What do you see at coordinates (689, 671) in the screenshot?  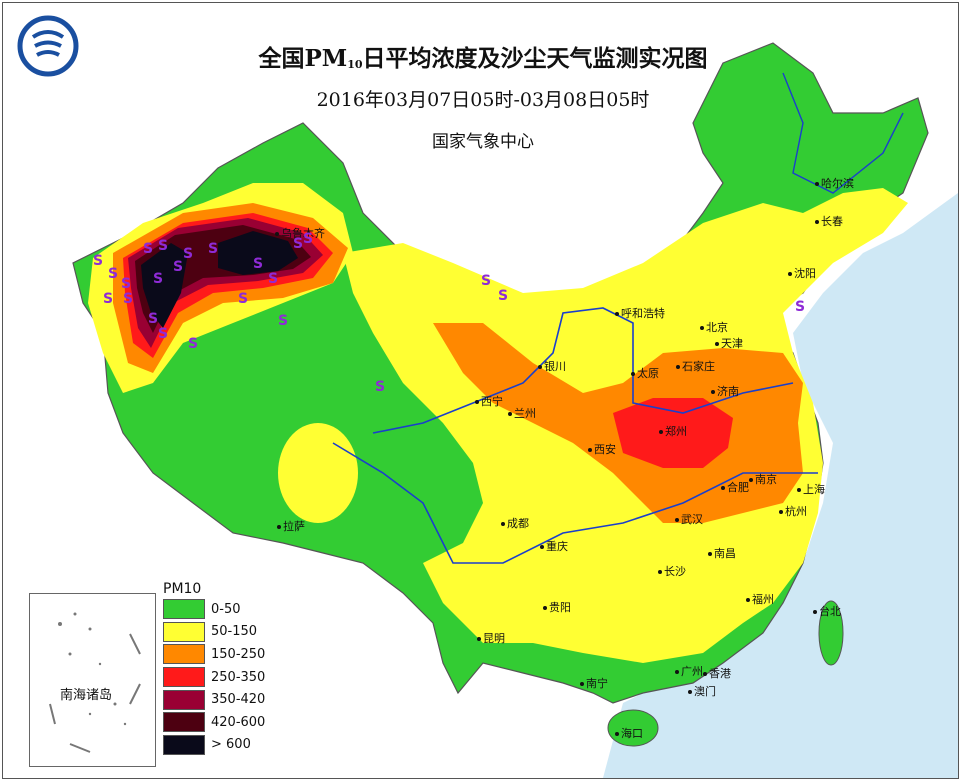 I see `city-label: 广州` at bounding box center [689, 671].